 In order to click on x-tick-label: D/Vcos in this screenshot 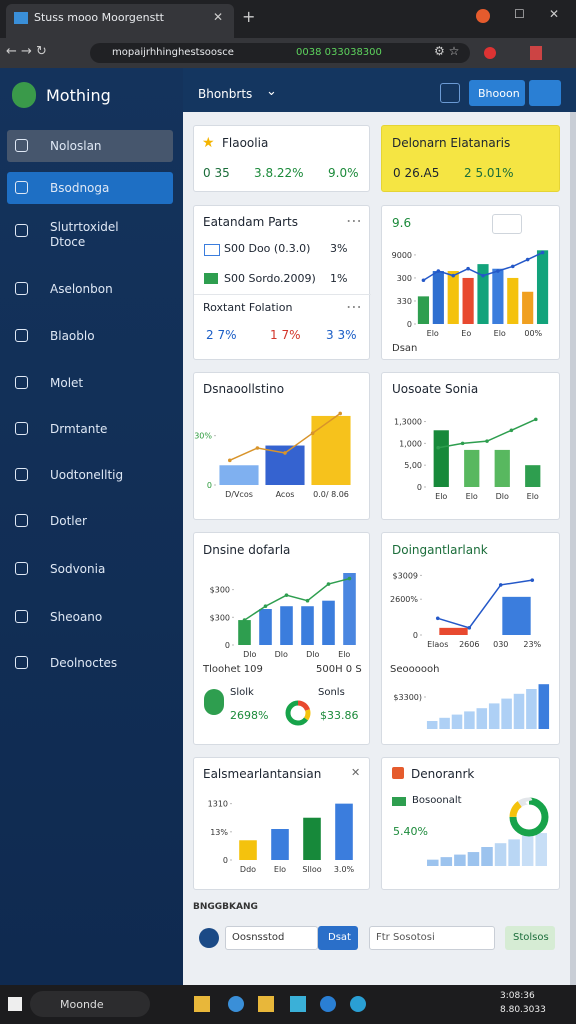, I will do `click(239, 494)`.